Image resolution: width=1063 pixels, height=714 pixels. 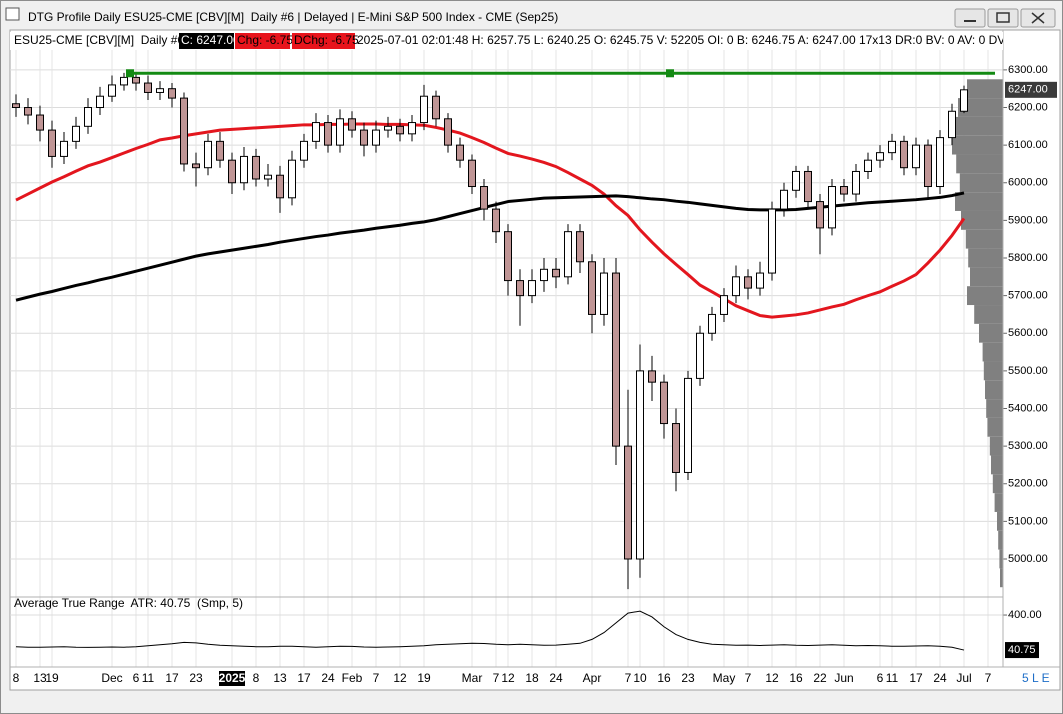 What do you see at coordinates (1028, 220) in the screenshot?
I see `y-tick-label: 5900.00` at bounding box center [1028, 220].